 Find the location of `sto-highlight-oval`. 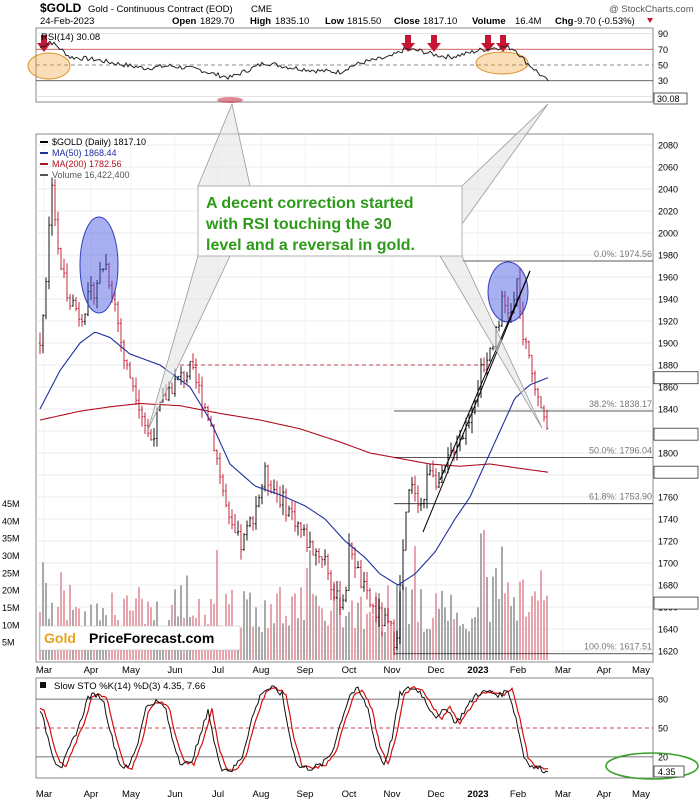

sto-highlight-oval is located at coordinates (652, 766).